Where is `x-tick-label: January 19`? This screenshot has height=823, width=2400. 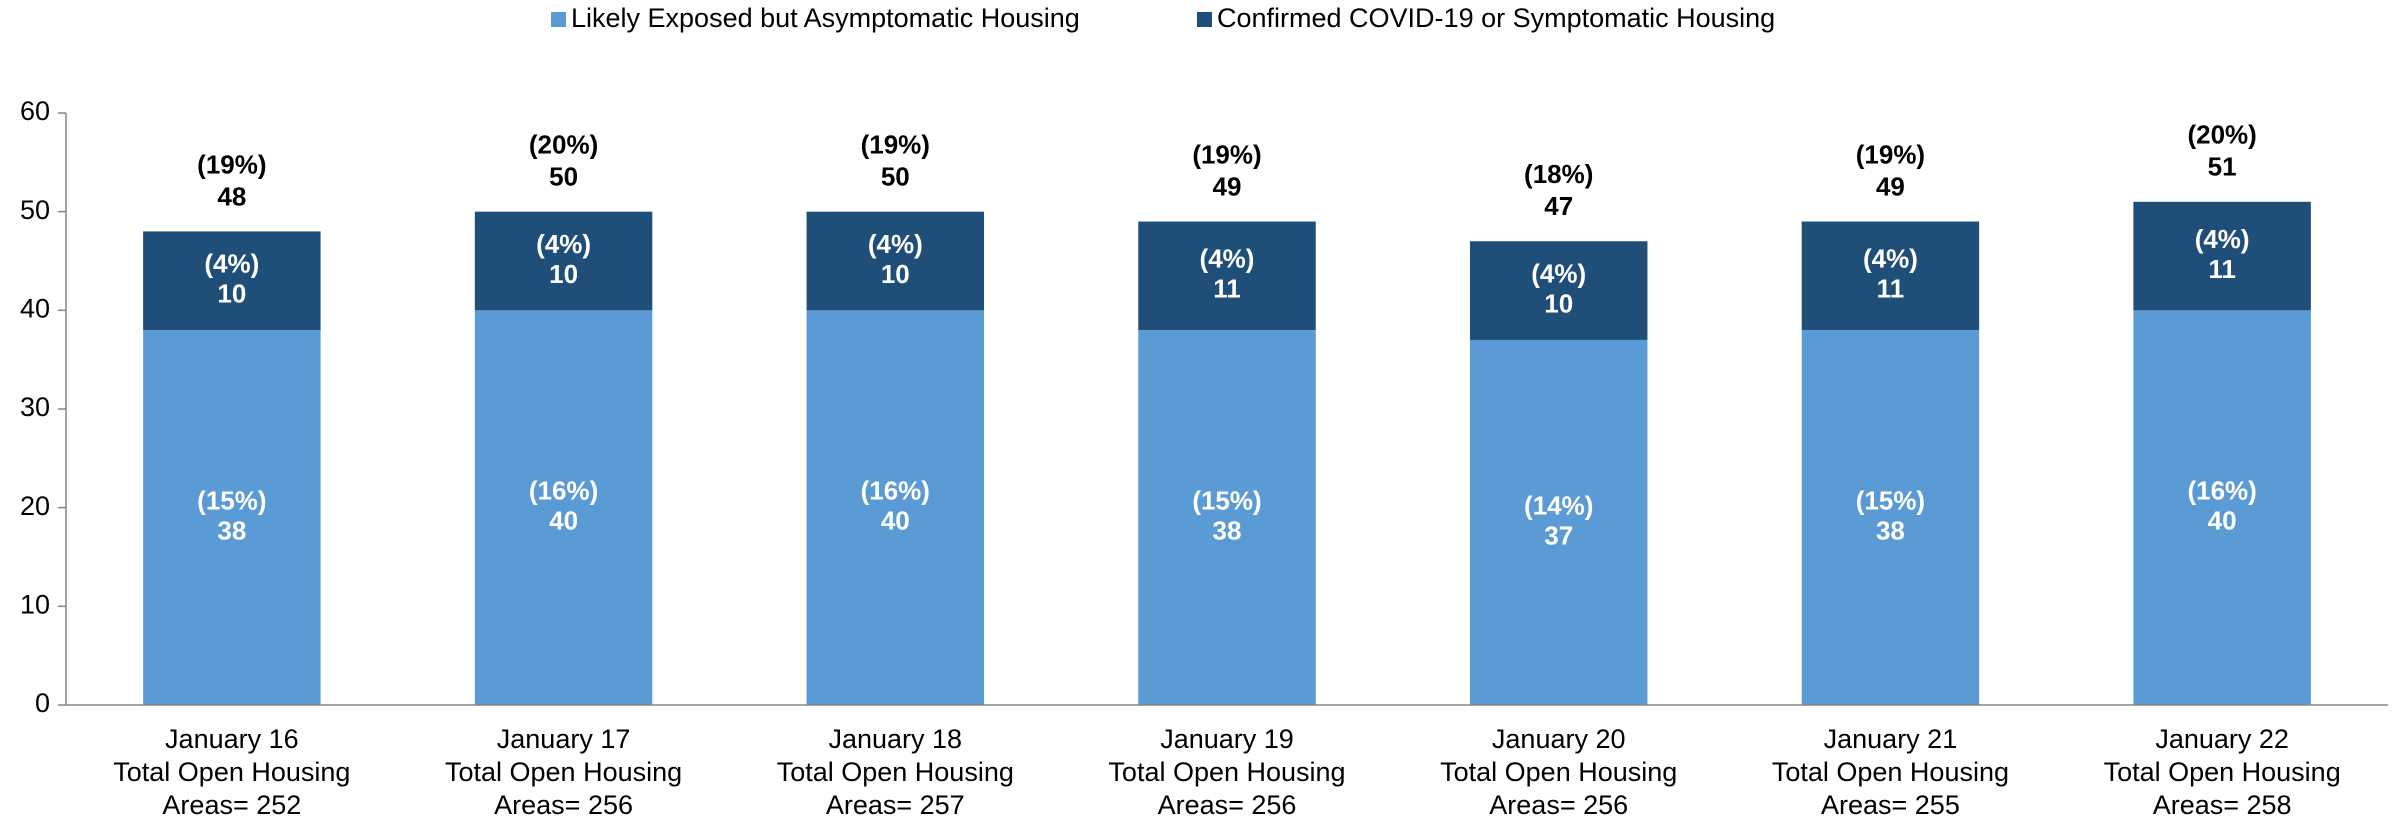 x-tick-label: January 19 is located at coordinates (1227, 739).